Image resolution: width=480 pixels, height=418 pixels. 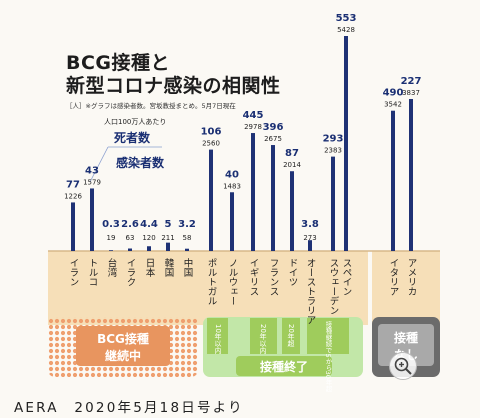 What do you see at coordinates (292, 165) in the screenshot?
I see `infection-label: 2014` at bounding box center [292, 165].